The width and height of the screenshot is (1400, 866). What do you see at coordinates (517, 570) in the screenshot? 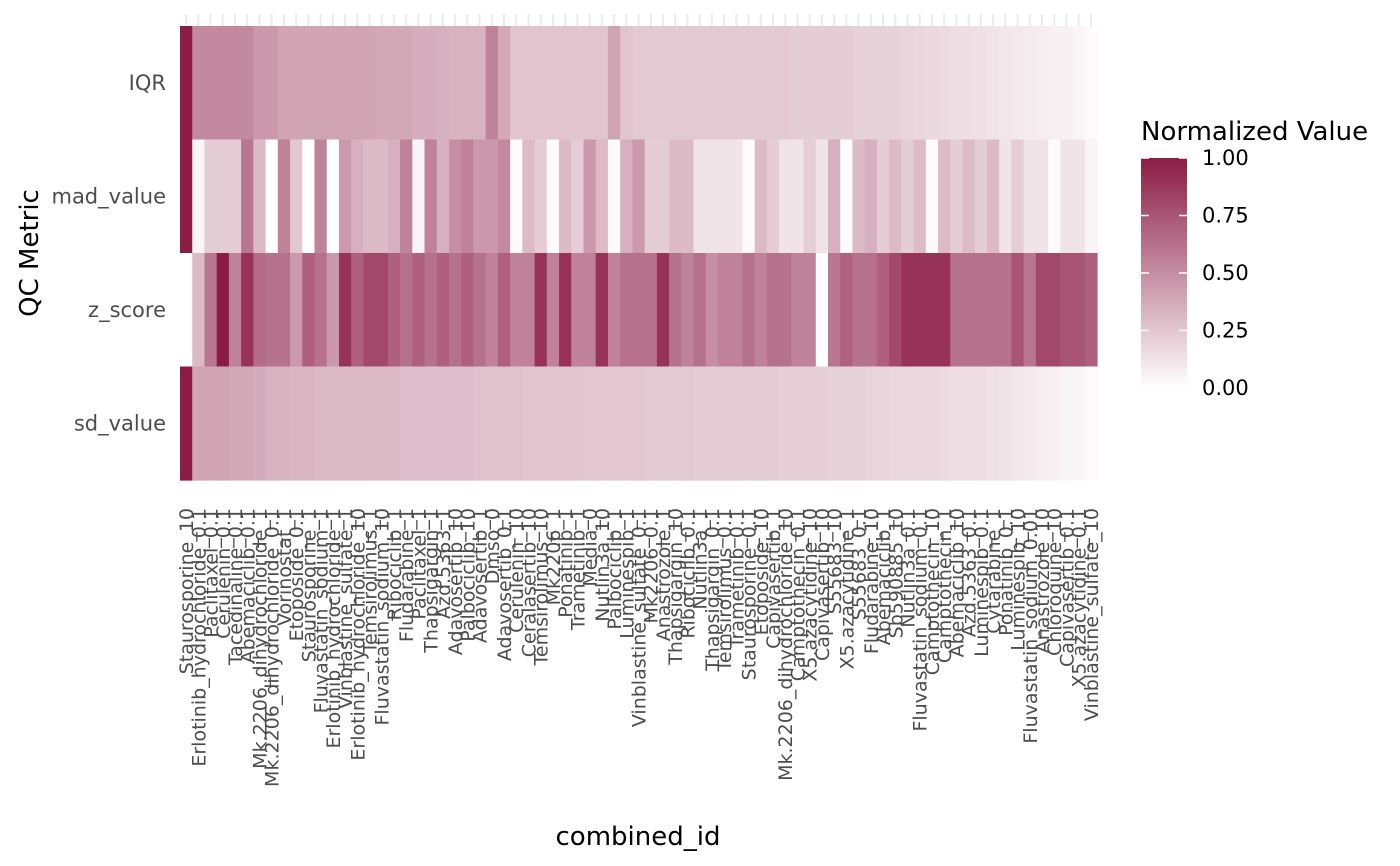
I see `x-tick-label-27: Cerulenin_10` at bounding box center [517, 570].